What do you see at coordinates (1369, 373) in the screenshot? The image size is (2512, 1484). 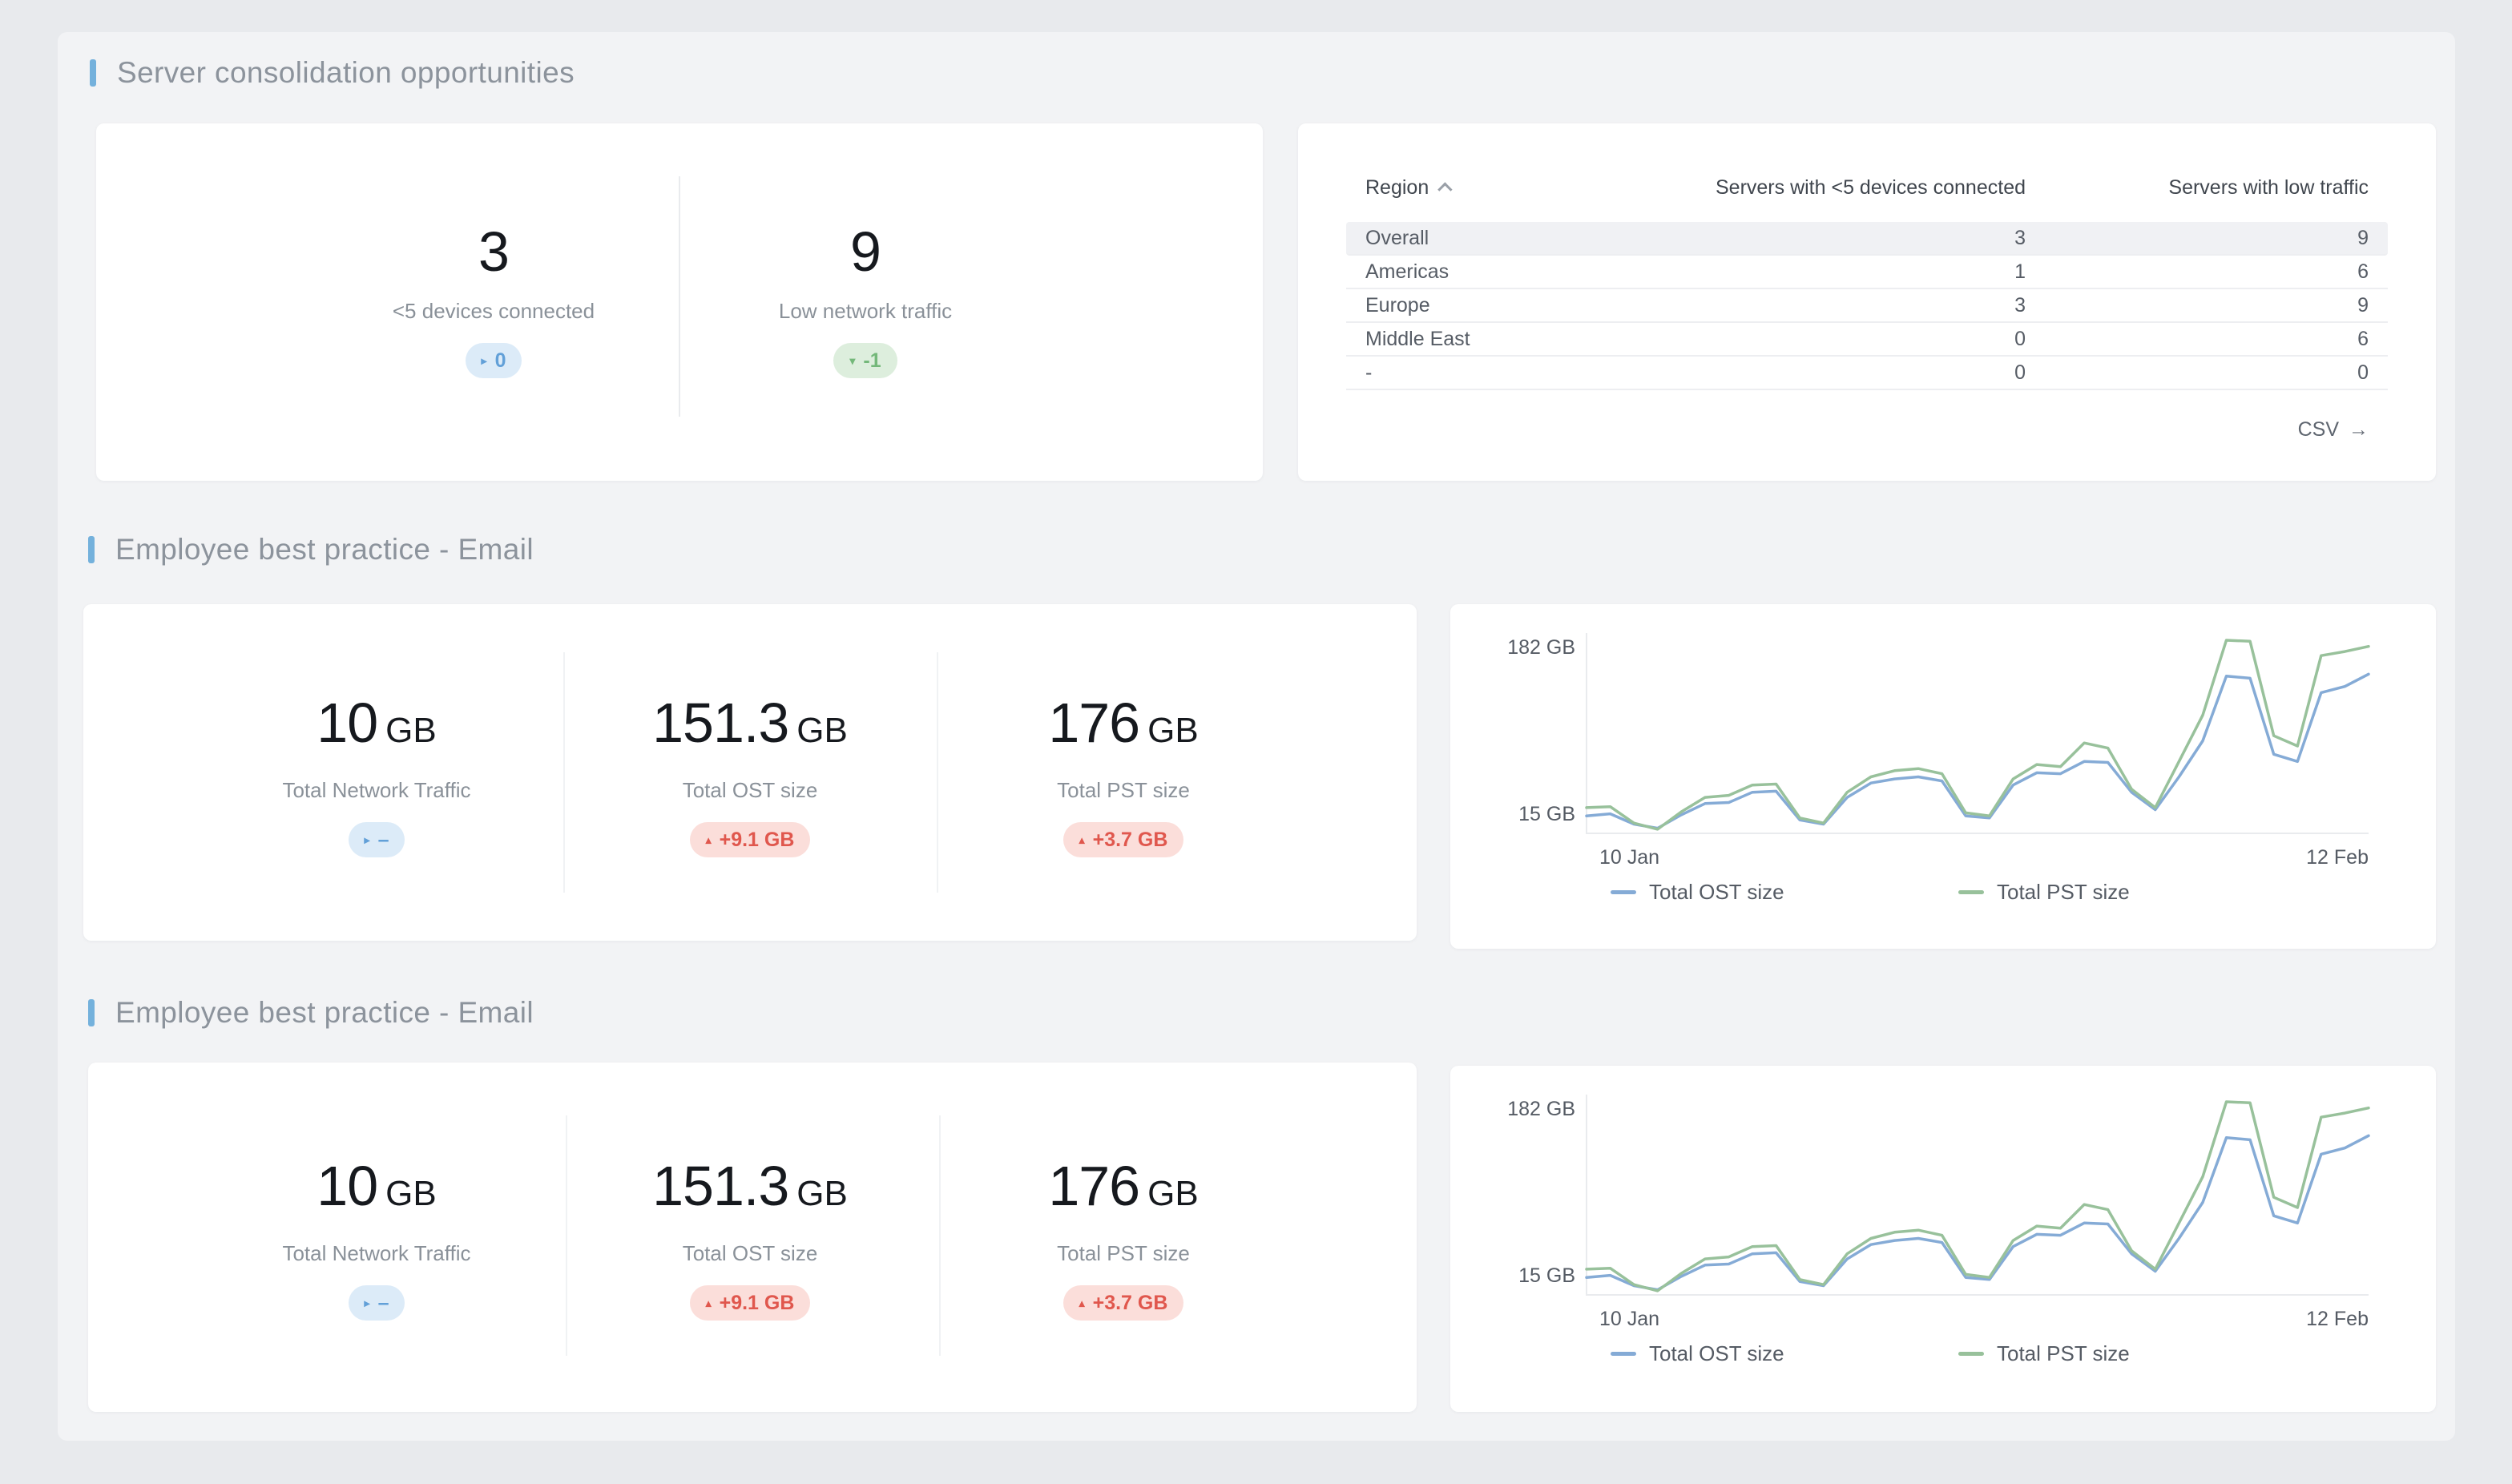 I see `cell-region: -` at bounding box center [1369, 373].